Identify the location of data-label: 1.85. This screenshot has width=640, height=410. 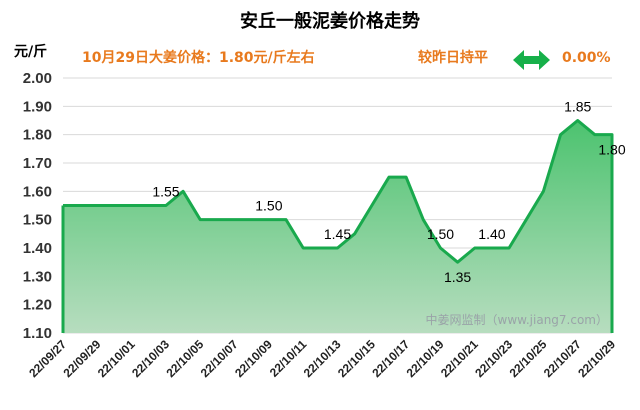
(577, 107).